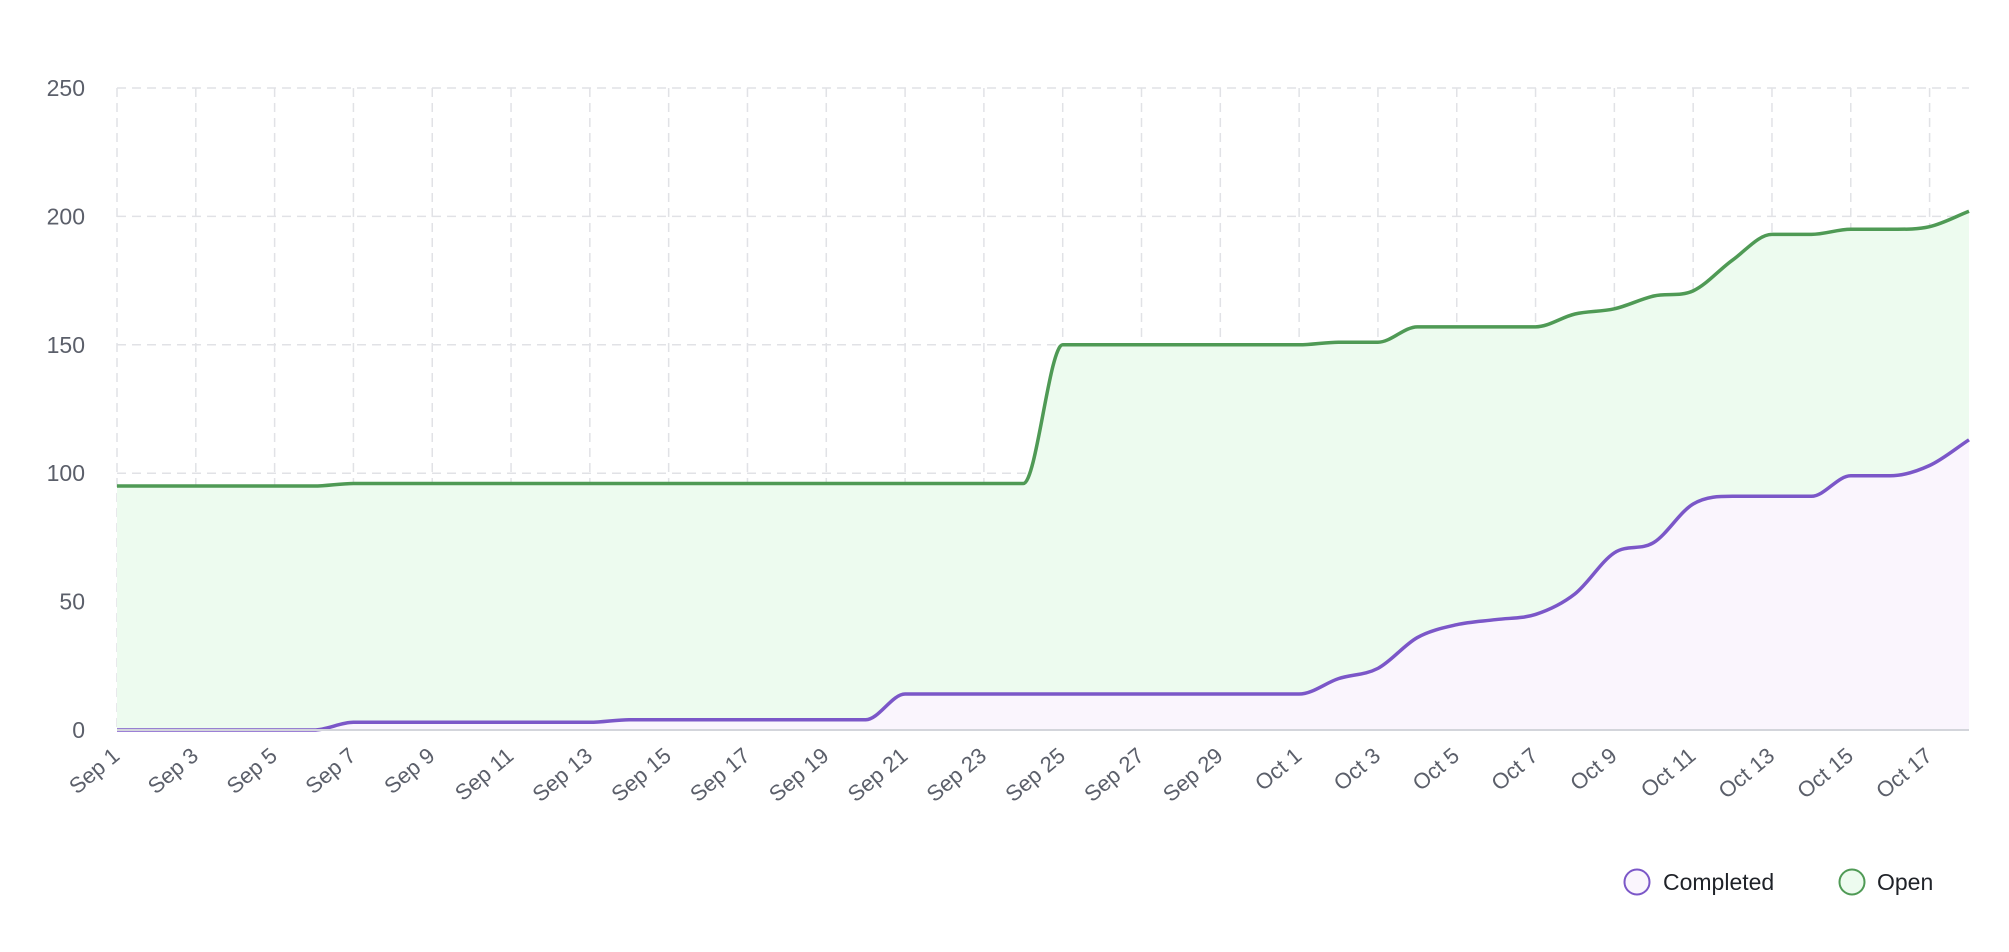 Image resolution: width=2009 pixels, height=952 pixels. What do you see at coordinates (66, 345) in the screenshot?
I see `y-tick-label: 150` at bounding box center [66, 345].